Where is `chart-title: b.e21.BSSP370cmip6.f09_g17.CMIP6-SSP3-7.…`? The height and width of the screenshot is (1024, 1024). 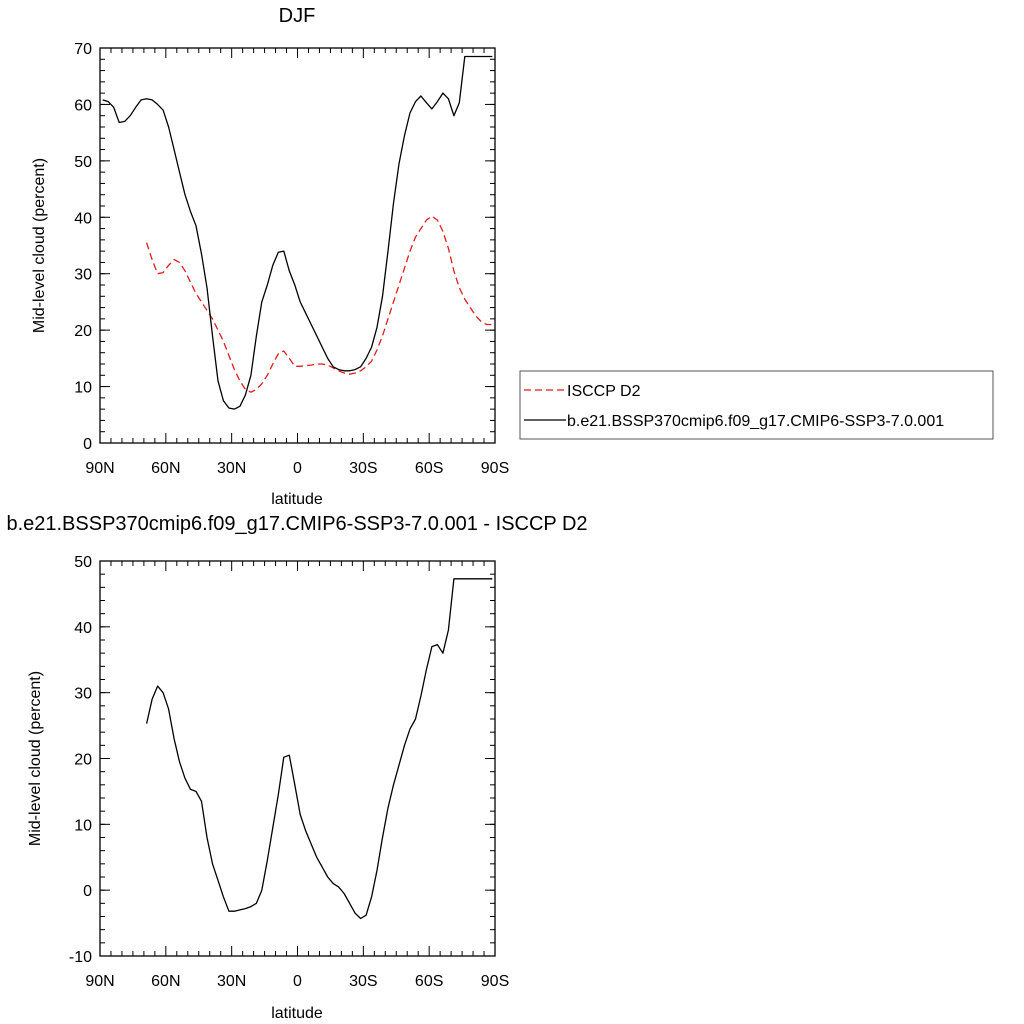 chart-title: b.e21.BSSP370cmip6.f09_g17.CMIP6-SSP3-7.… is located at coordinates (296, 524).